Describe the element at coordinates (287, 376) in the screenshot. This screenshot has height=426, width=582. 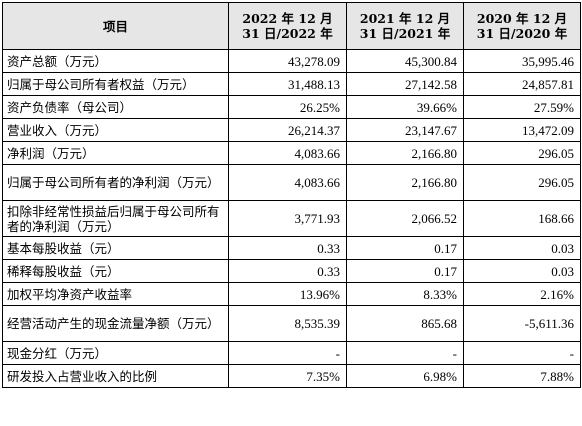
I see `value-2022: 7.35%` at that location.